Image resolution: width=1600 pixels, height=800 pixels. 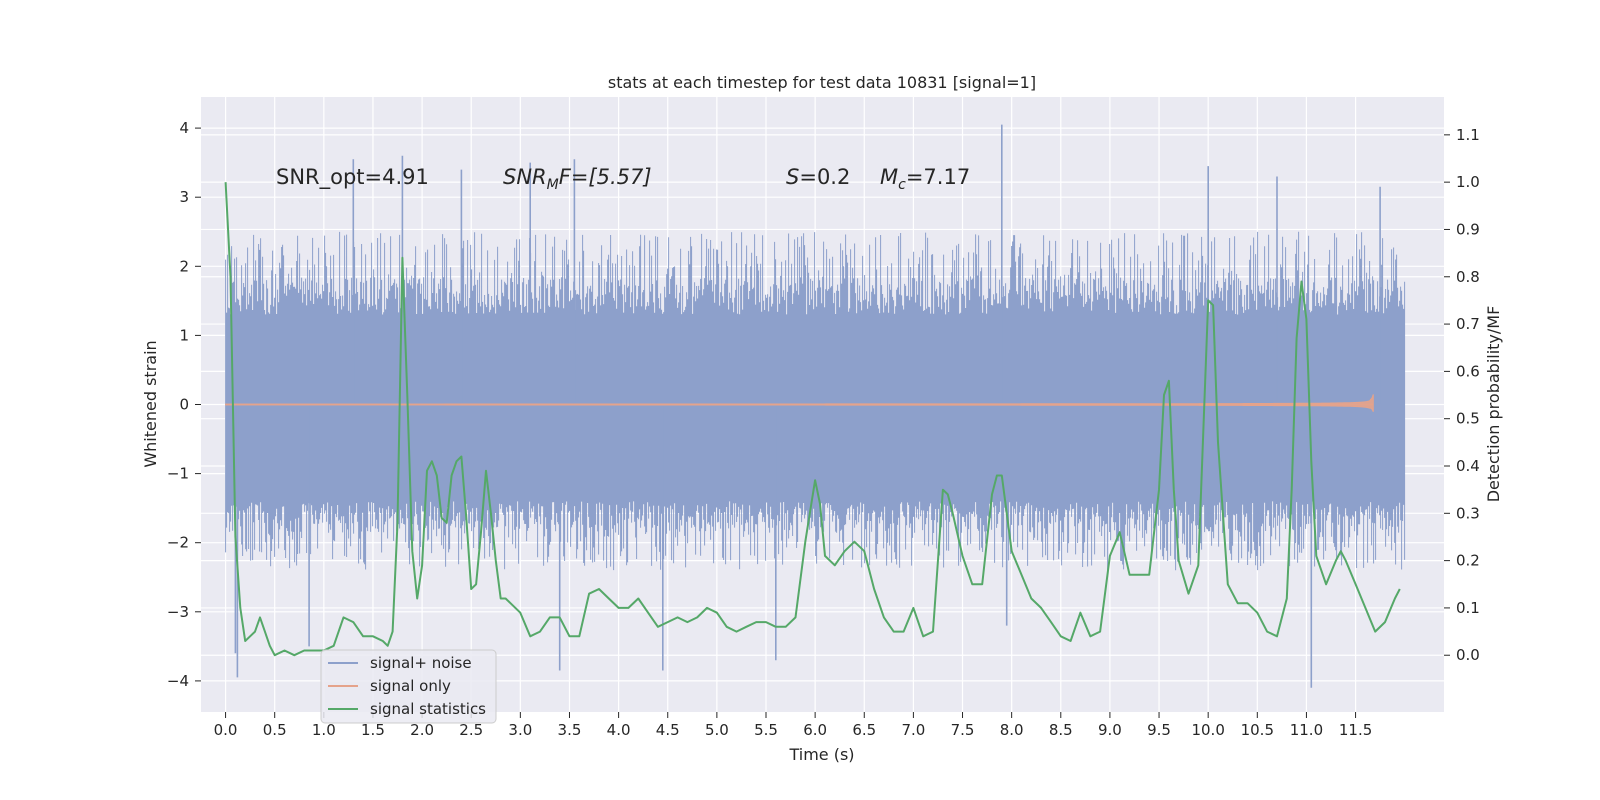 I want to click on series-signal-only, so click(x=799, y=403).